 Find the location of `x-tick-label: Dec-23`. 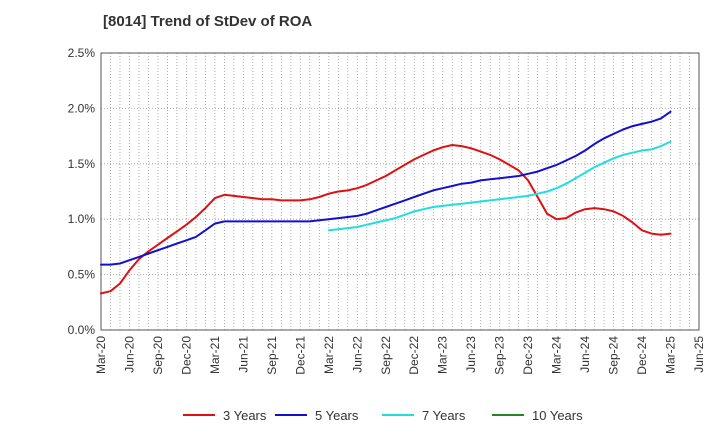

x-tick-label: Dec-23 is located at coordinates (528, 355).